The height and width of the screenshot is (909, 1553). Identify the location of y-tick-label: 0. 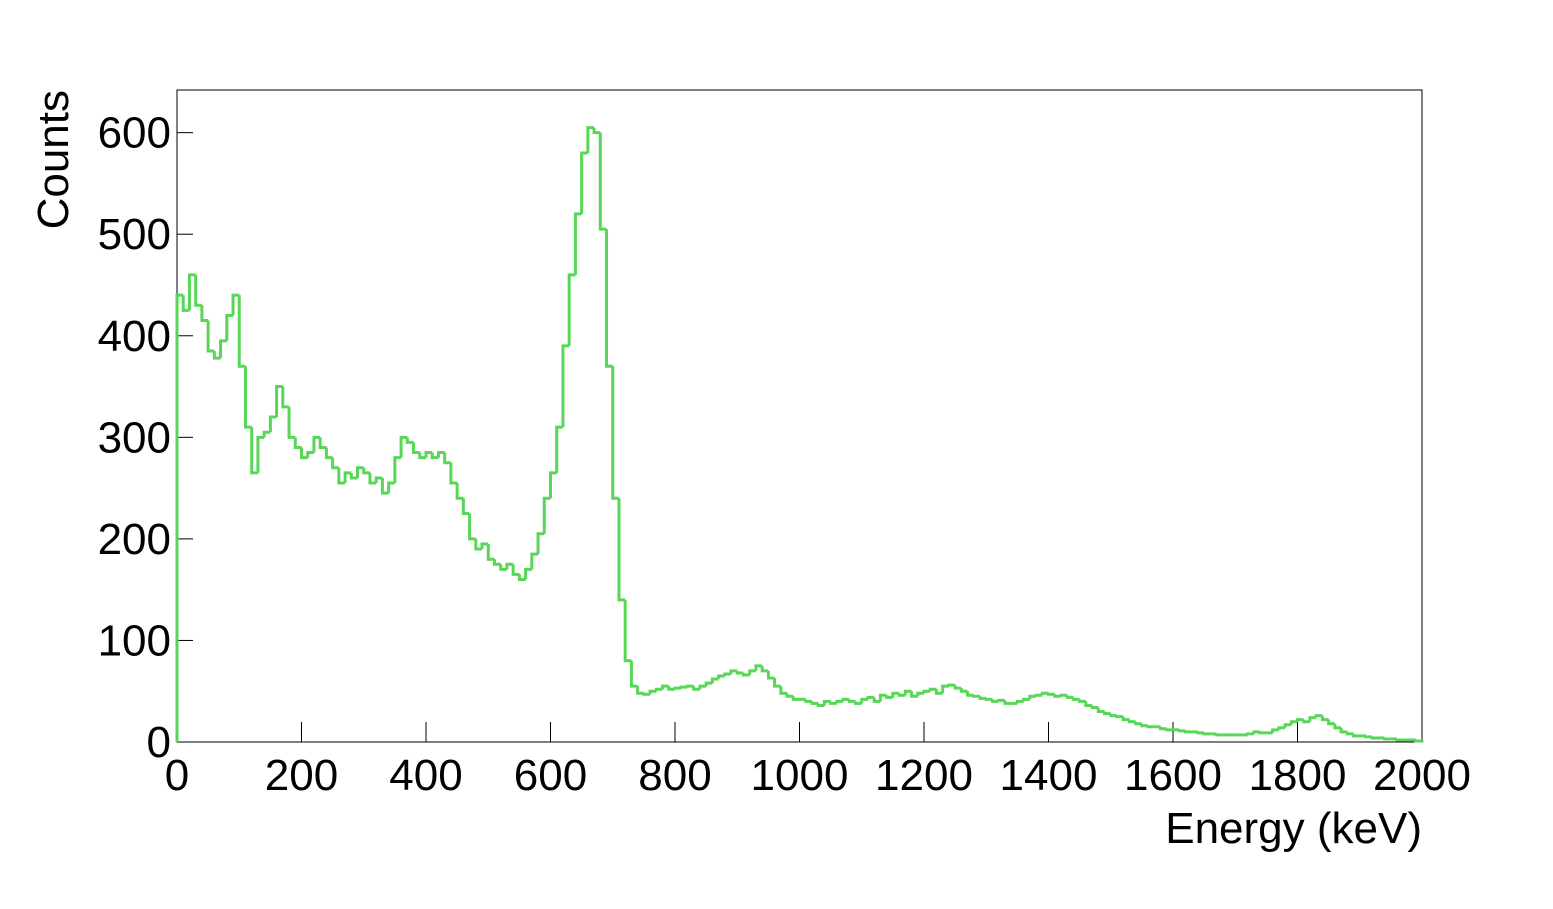
(159, 742).